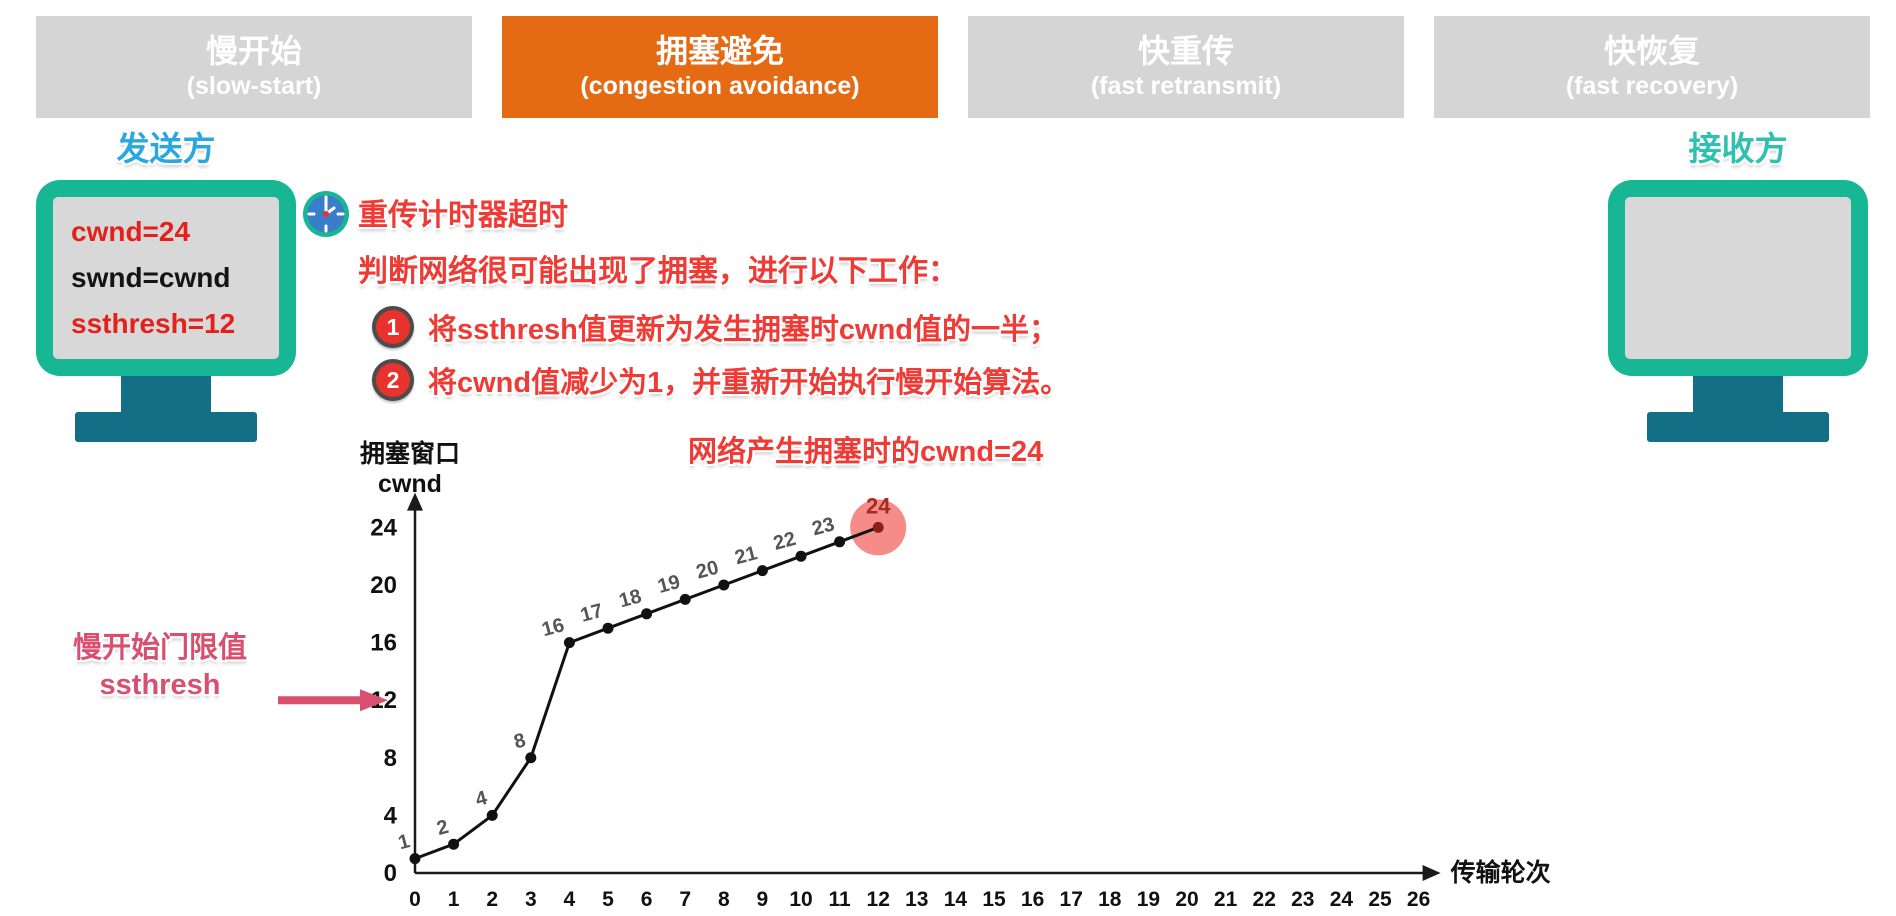 This screenshot has height=916, width=1896. What do you see at coordinates (878, 505) in the screenshot?
I see `data-point-label: 24` at bounding box center [878, 505].